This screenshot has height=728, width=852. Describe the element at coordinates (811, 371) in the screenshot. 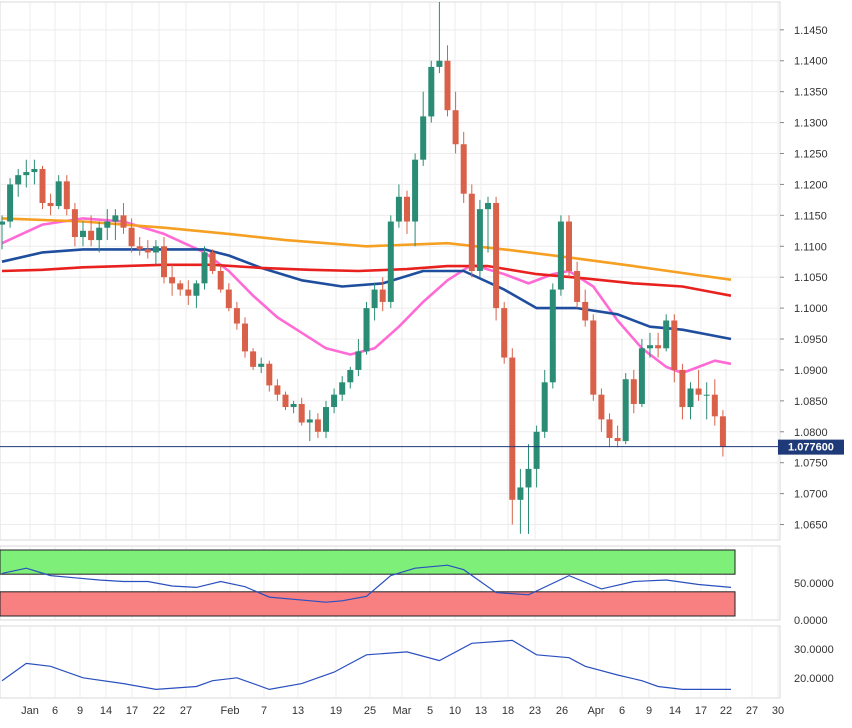

I see `y-tick-label: 1.0900` at that location.